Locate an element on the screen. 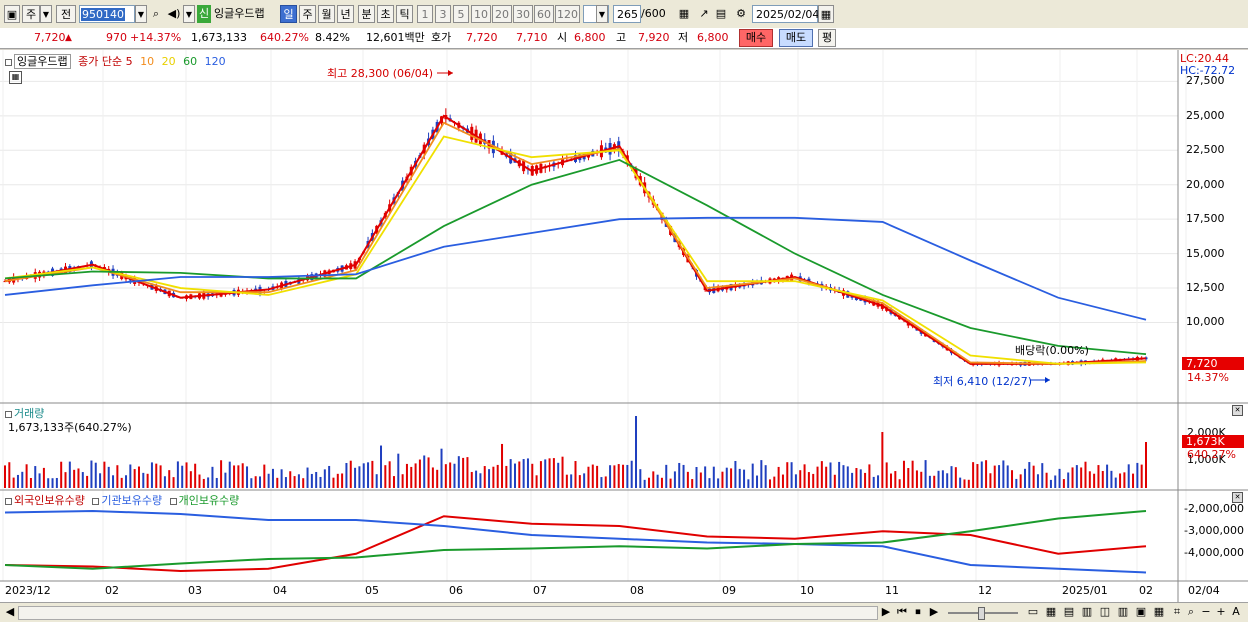 The width and height of the screenshot is (1248, 622). scroll-left-icon: ◀ is located at coordinates (10, 611).